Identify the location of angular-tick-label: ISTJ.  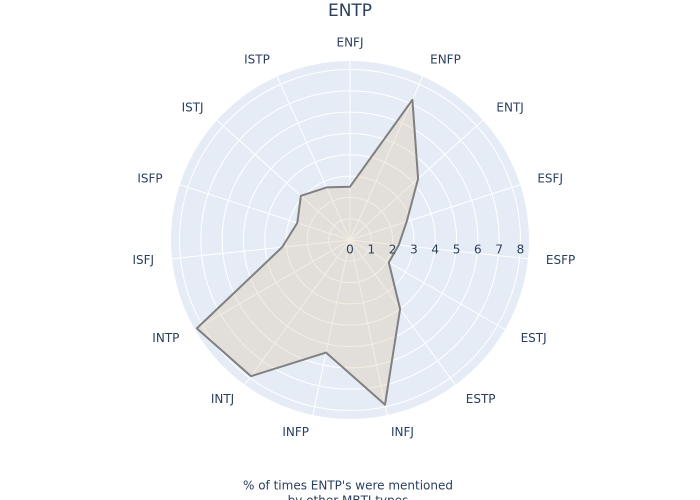
(193, 108).